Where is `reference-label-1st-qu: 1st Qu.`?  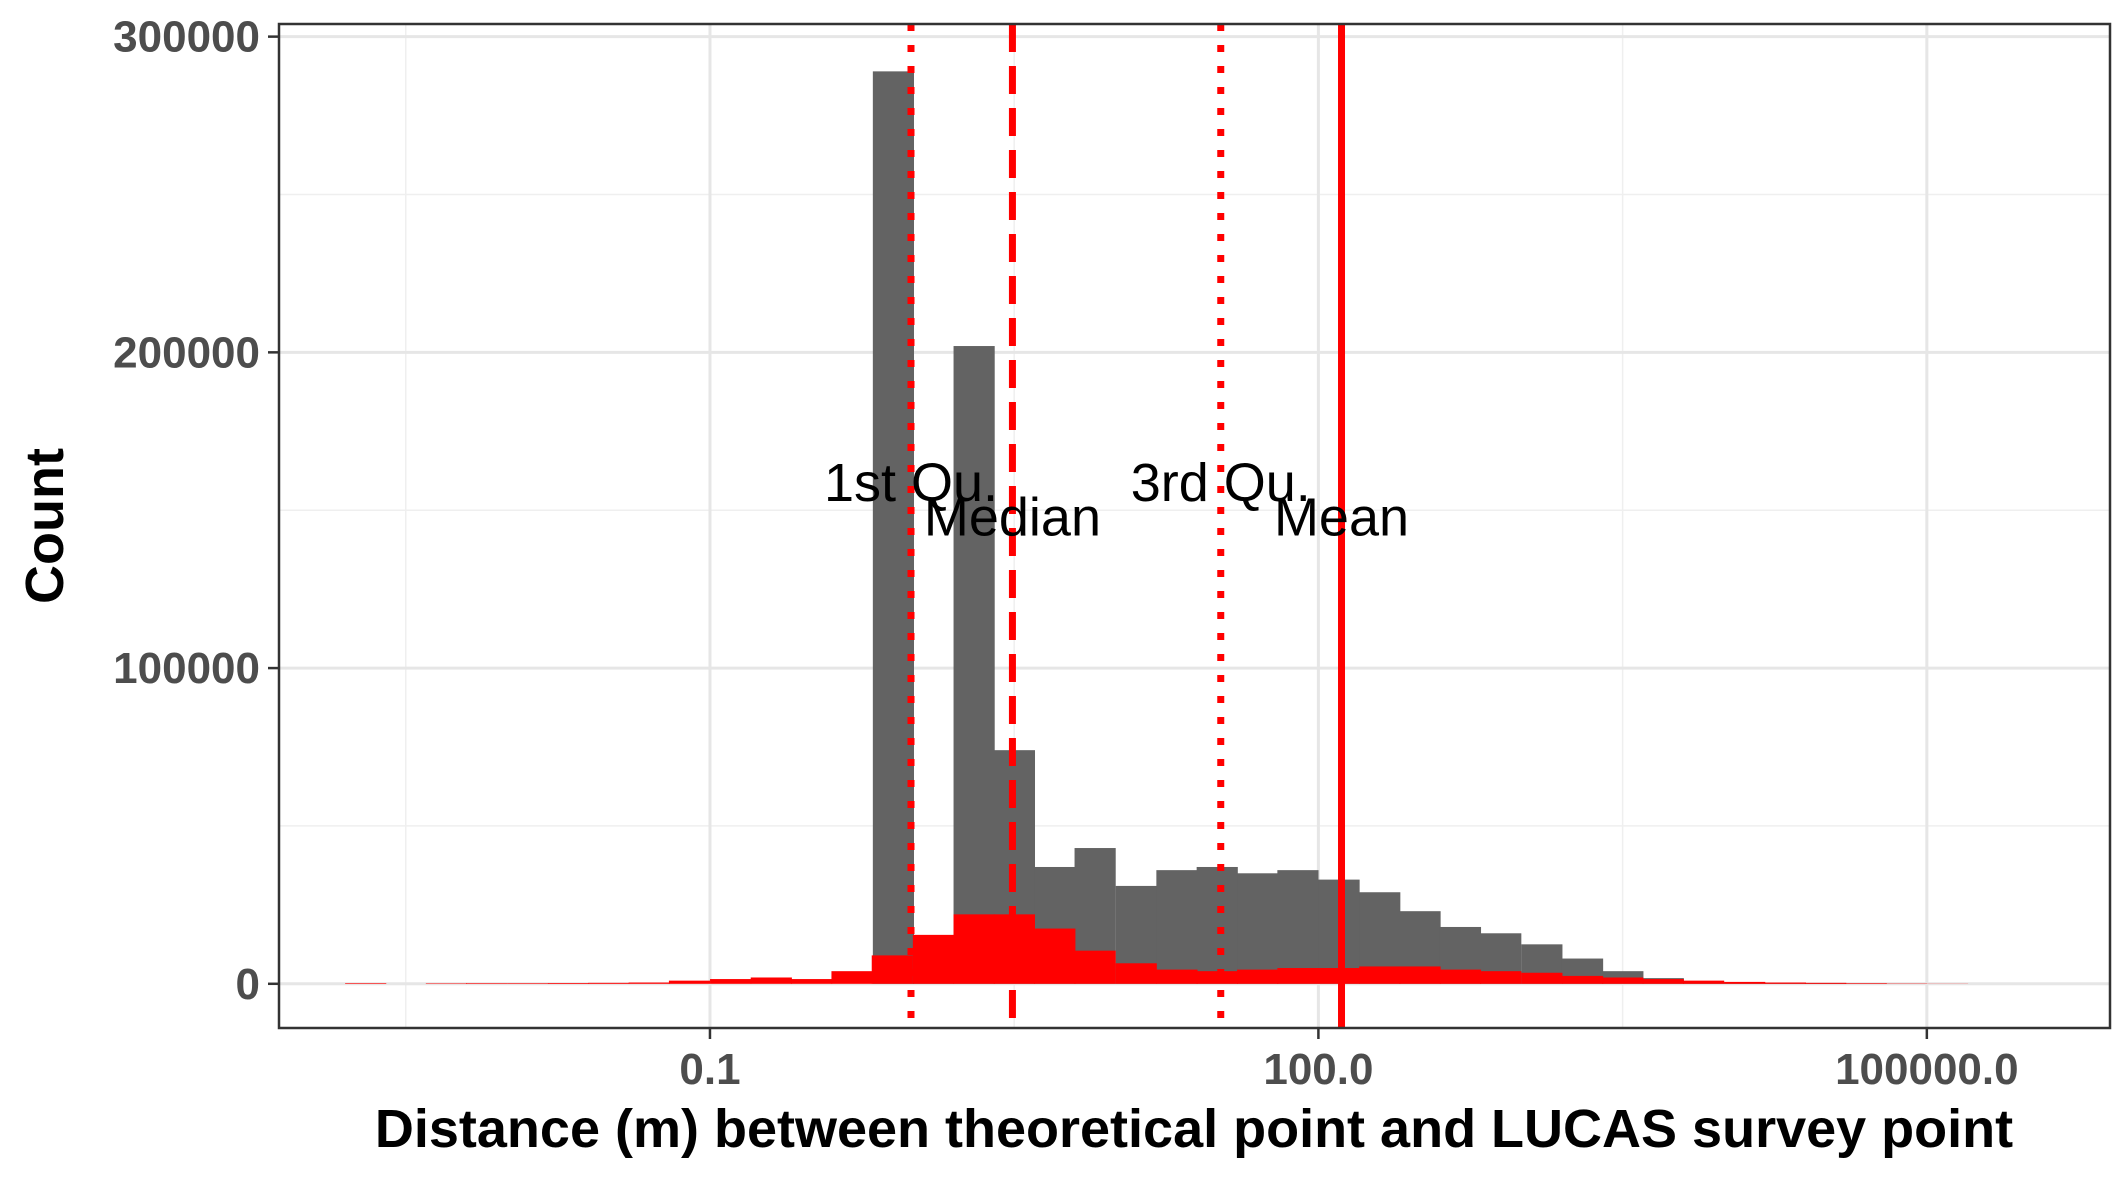
reference-label-1st-qu: 1st Qu. is located at coordinates (911, 483).